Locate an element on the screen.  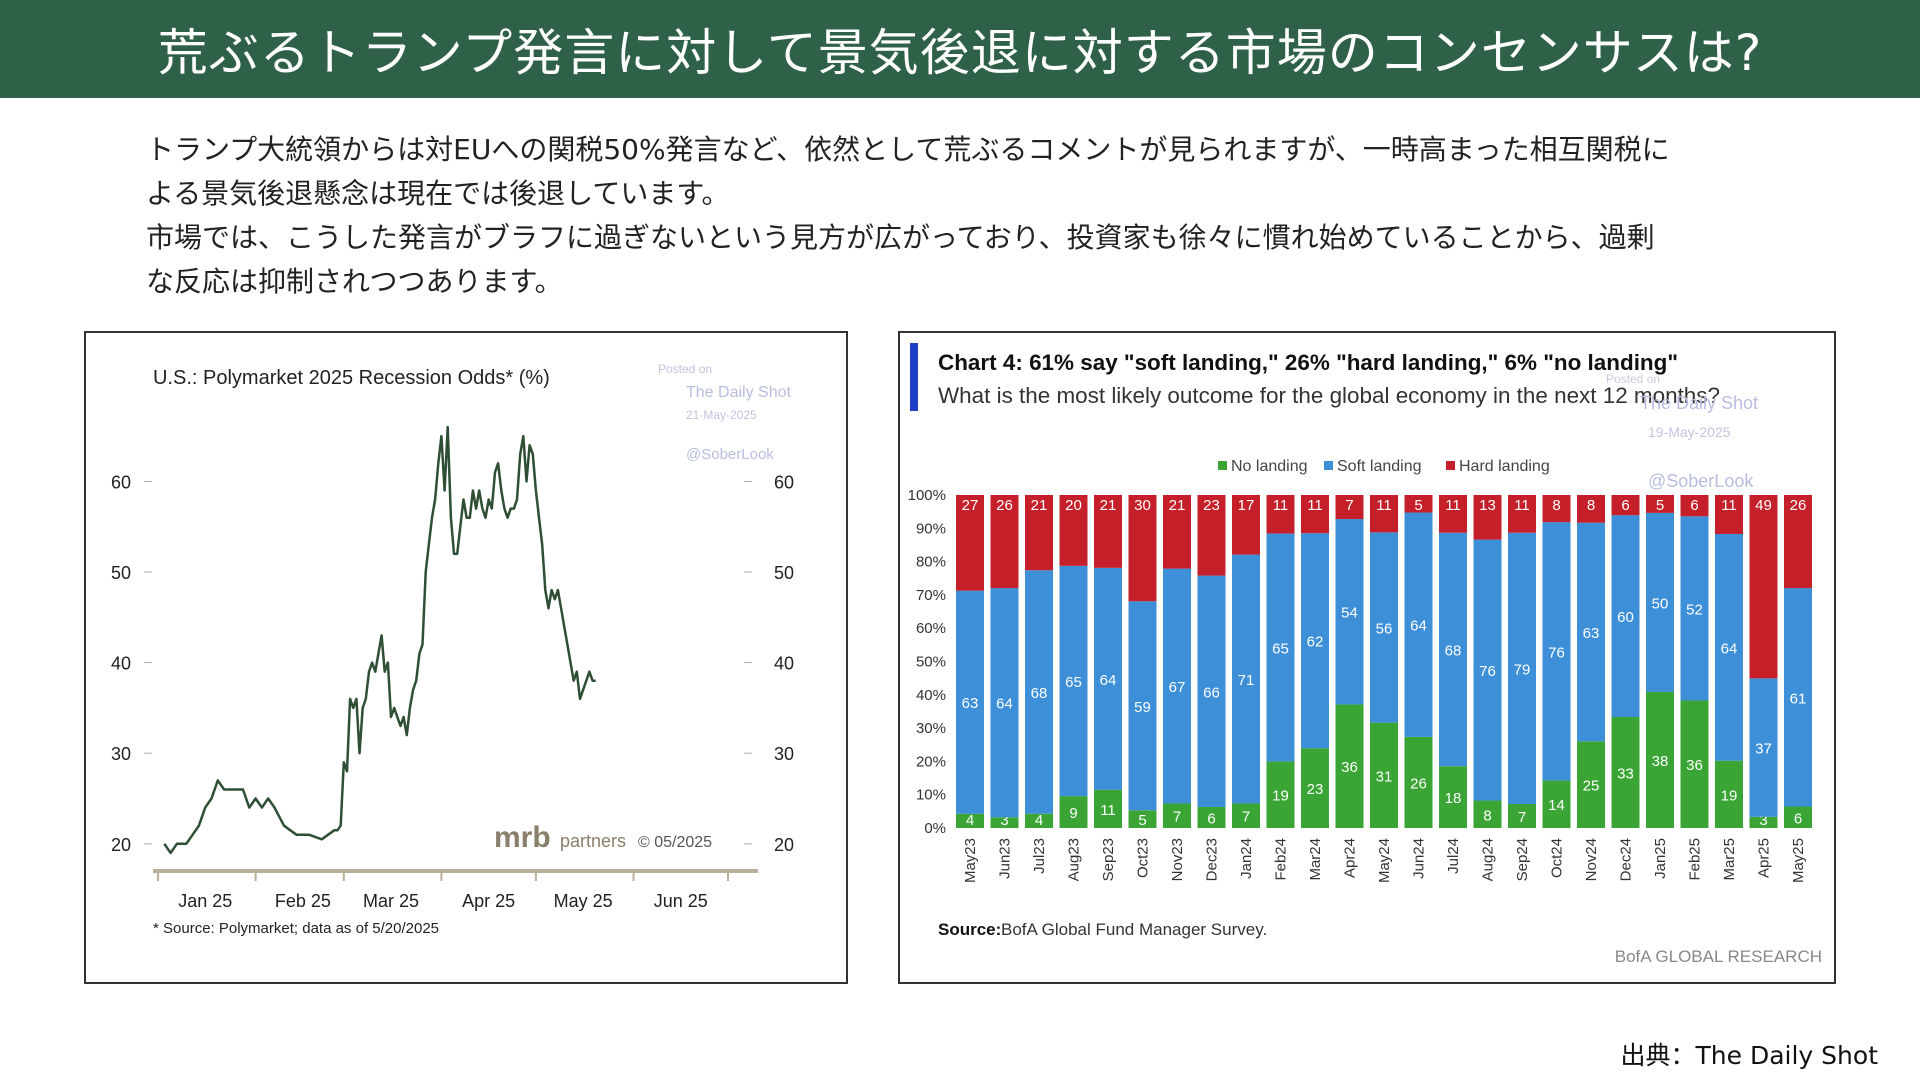
watermark-date: 21-May-2025 is located at coordinates (721, 415).